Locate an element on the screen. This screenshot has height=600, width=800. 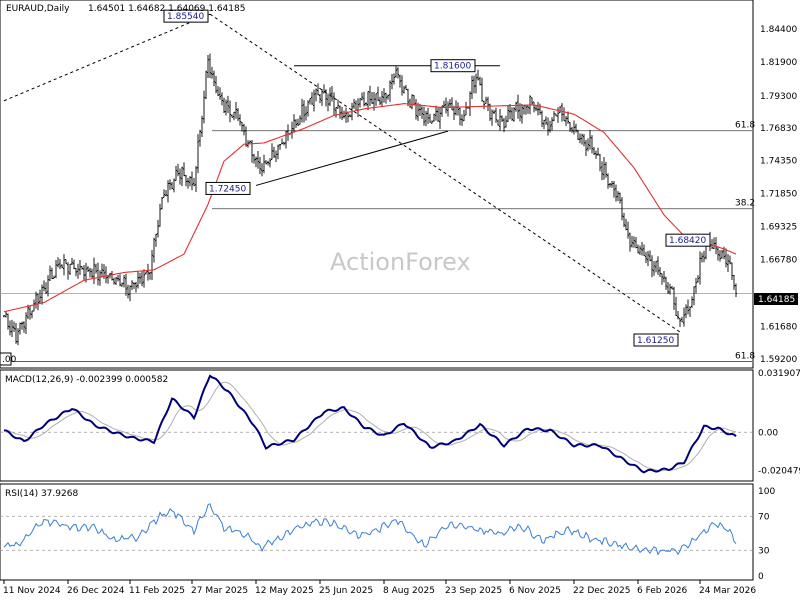
price-y-tick: 1.79300 is located at coordinates (778, 97).